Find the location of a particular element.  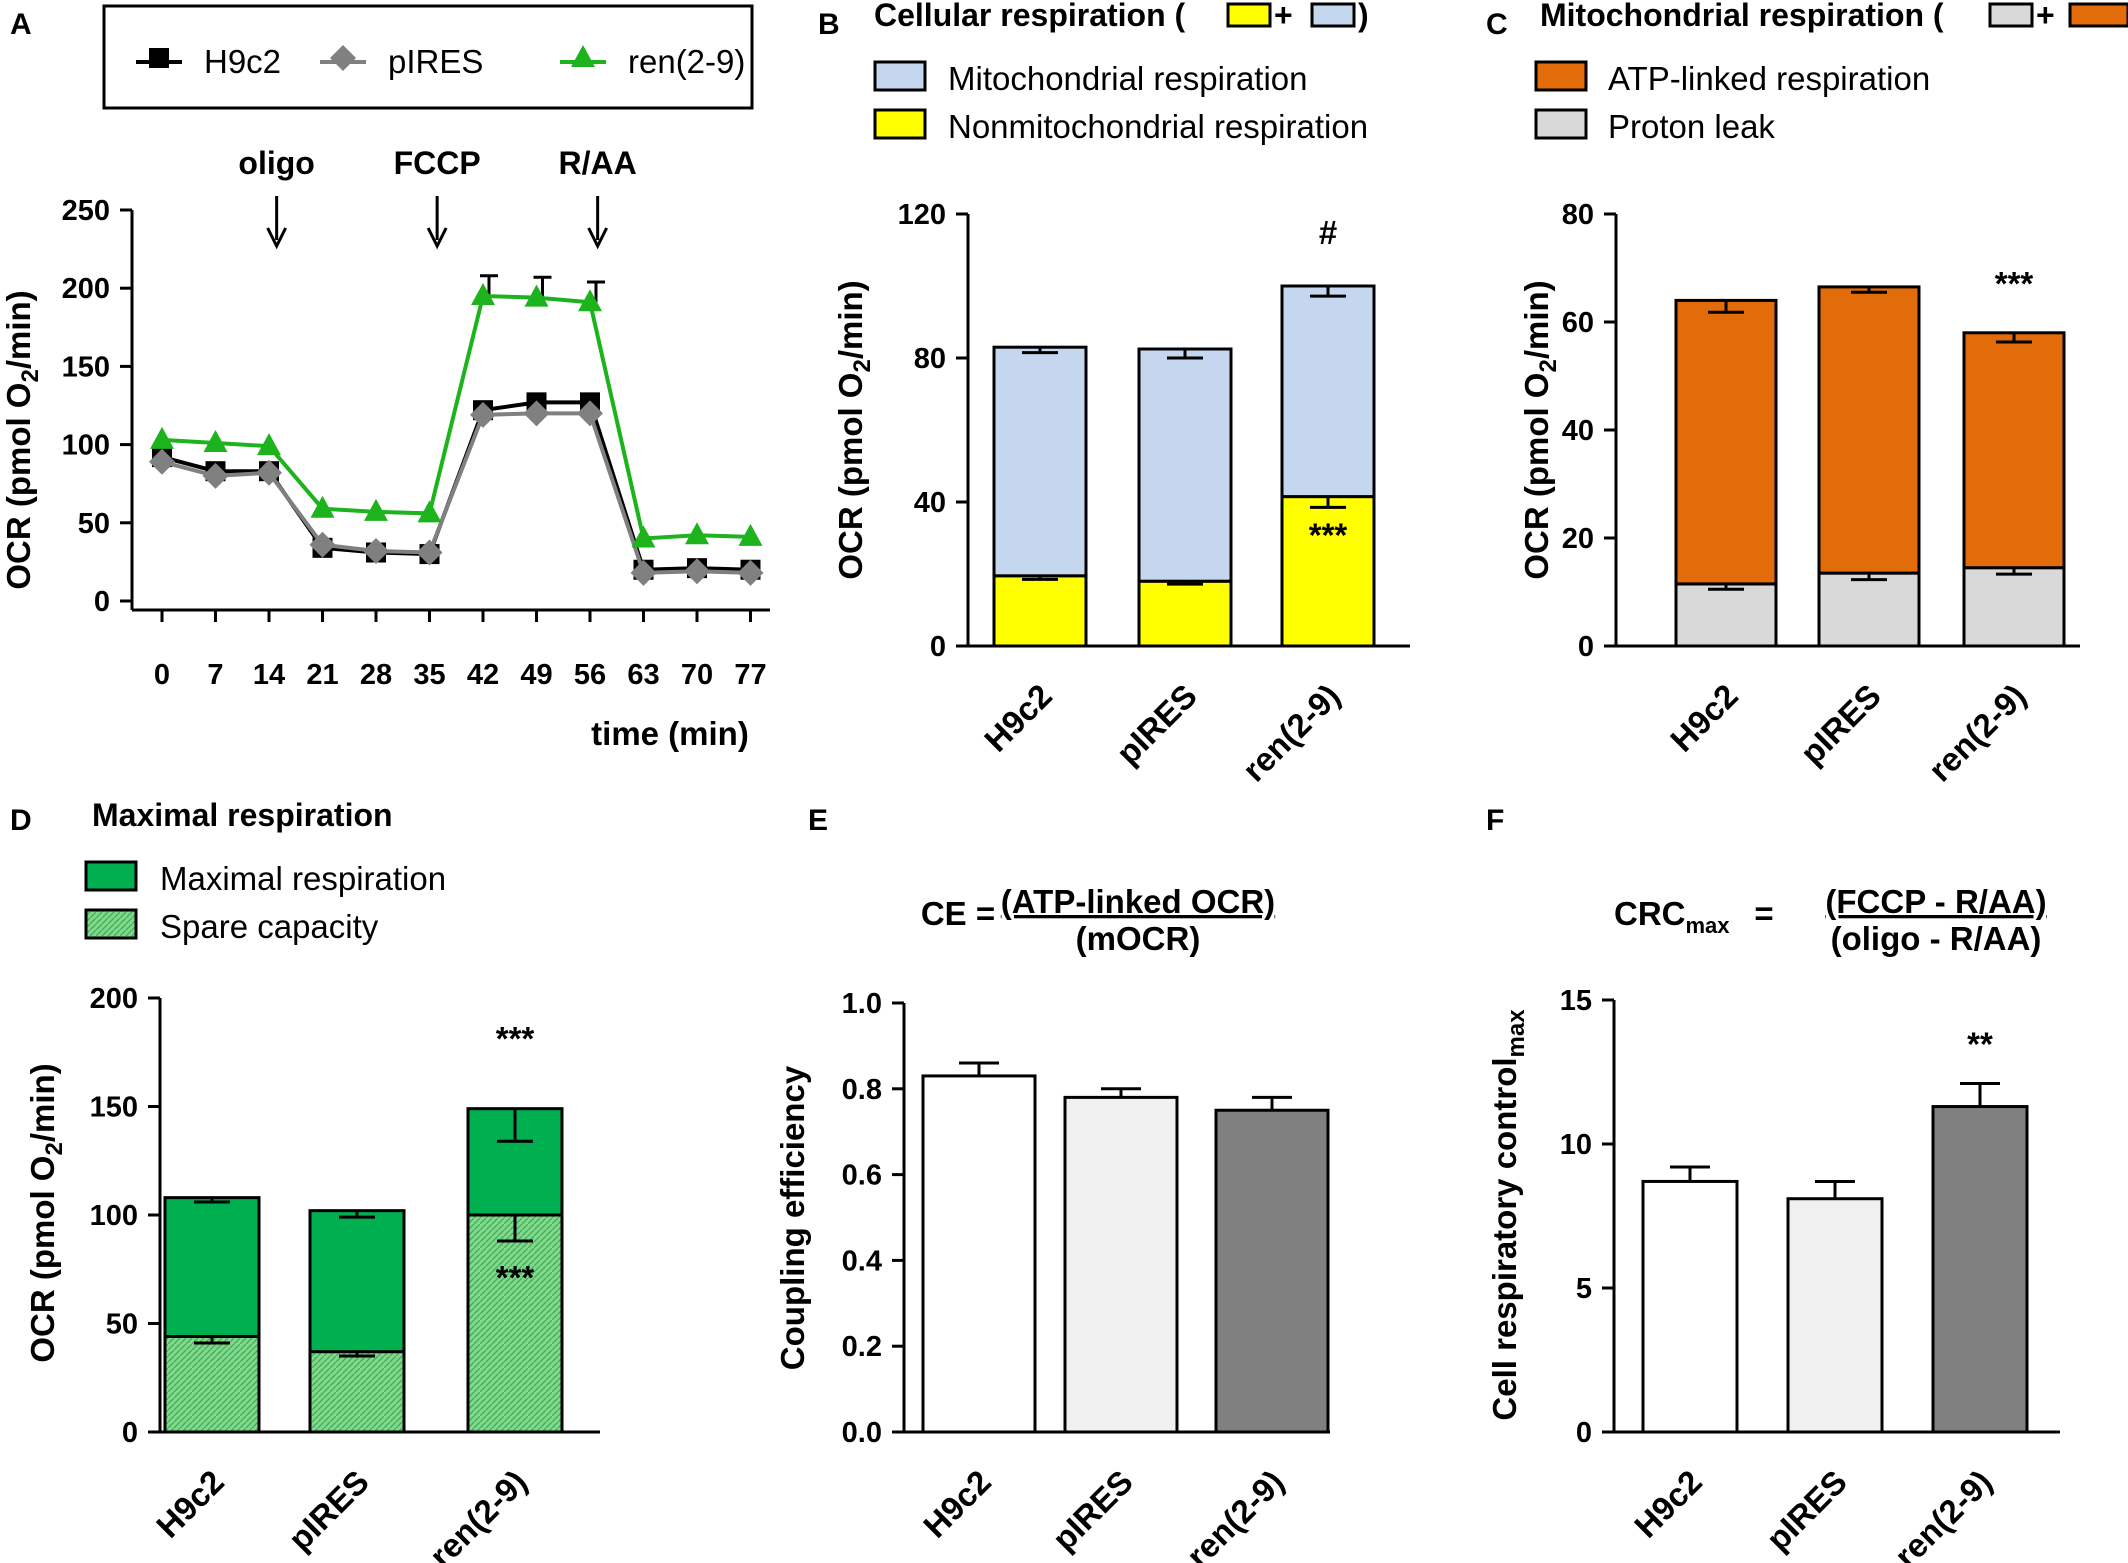

title-c: Mitochondrial respiration (+ is located at coordinates (1834, 16).